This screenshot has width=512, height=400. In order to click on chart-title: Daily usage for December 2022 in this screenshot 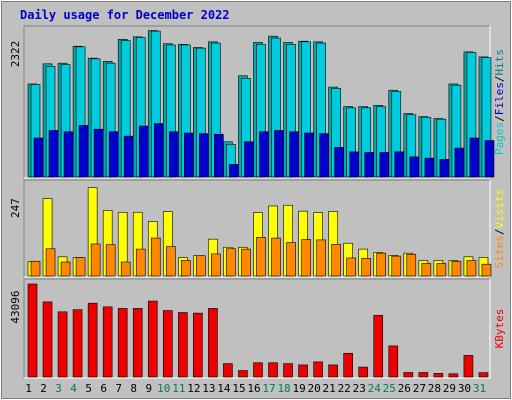, I will do `click(125, 15)`.